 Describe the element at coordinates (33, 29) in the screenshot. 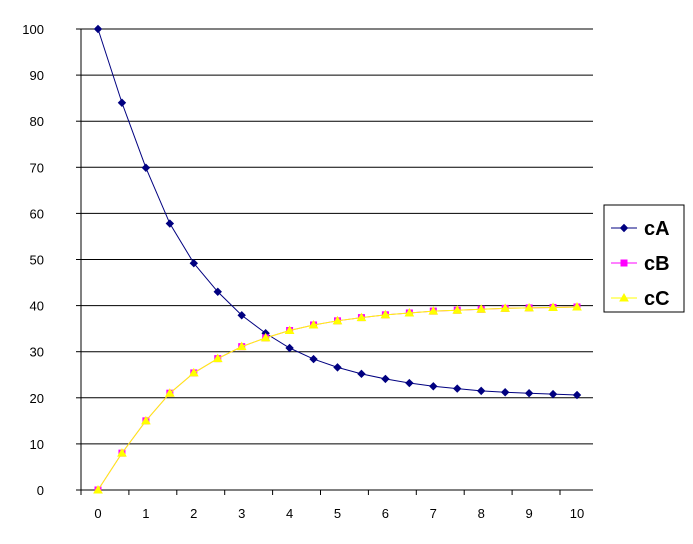

I see `y-tick-label: 100` at that location.